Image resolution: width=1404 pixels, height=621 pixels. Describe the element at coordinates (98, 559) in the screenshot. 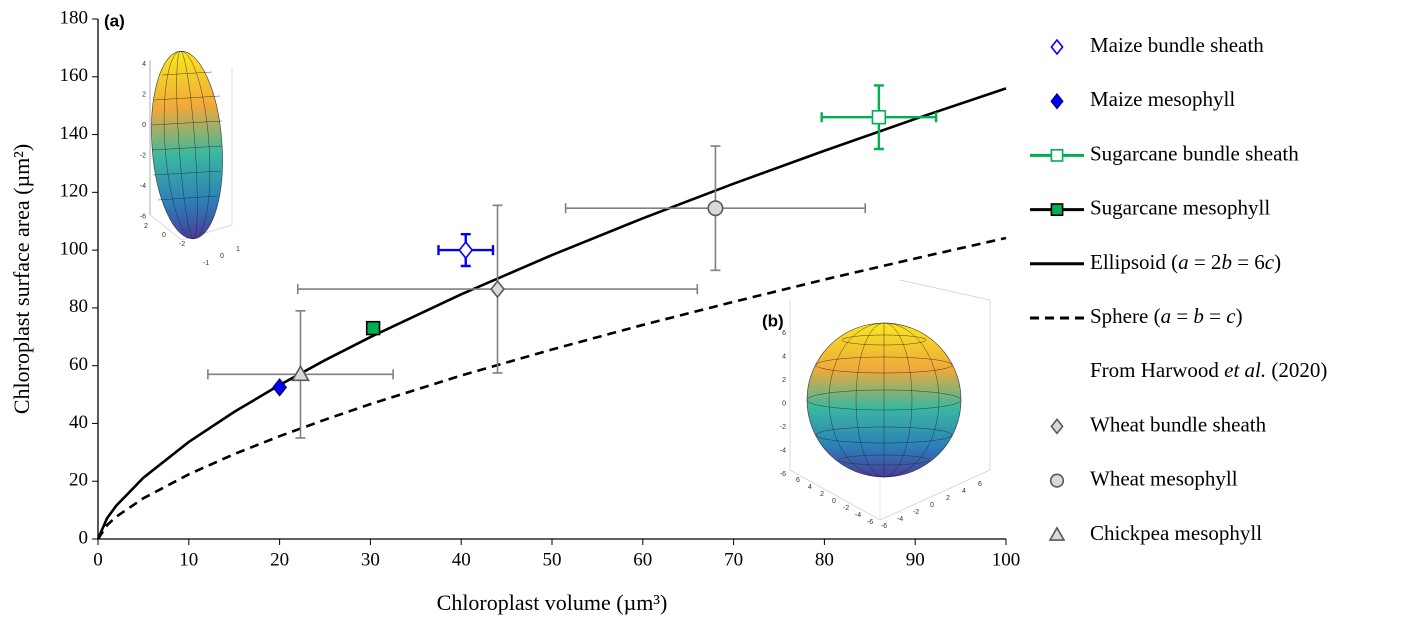

I see `x-tick-label: 0` at that location.